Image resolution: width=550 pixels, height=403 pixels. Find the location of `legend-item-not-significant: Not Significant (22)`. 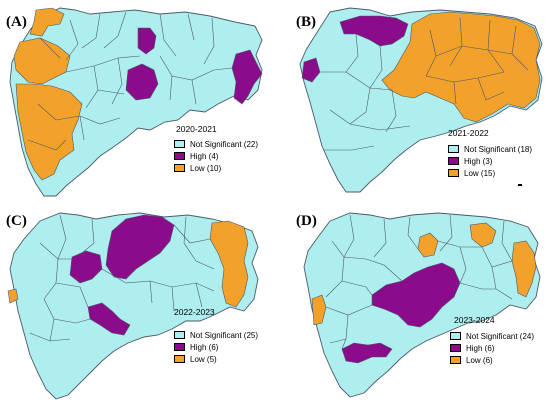

legend-item-not-significant: Not Significant (22) is located at coordinates (216, 144).